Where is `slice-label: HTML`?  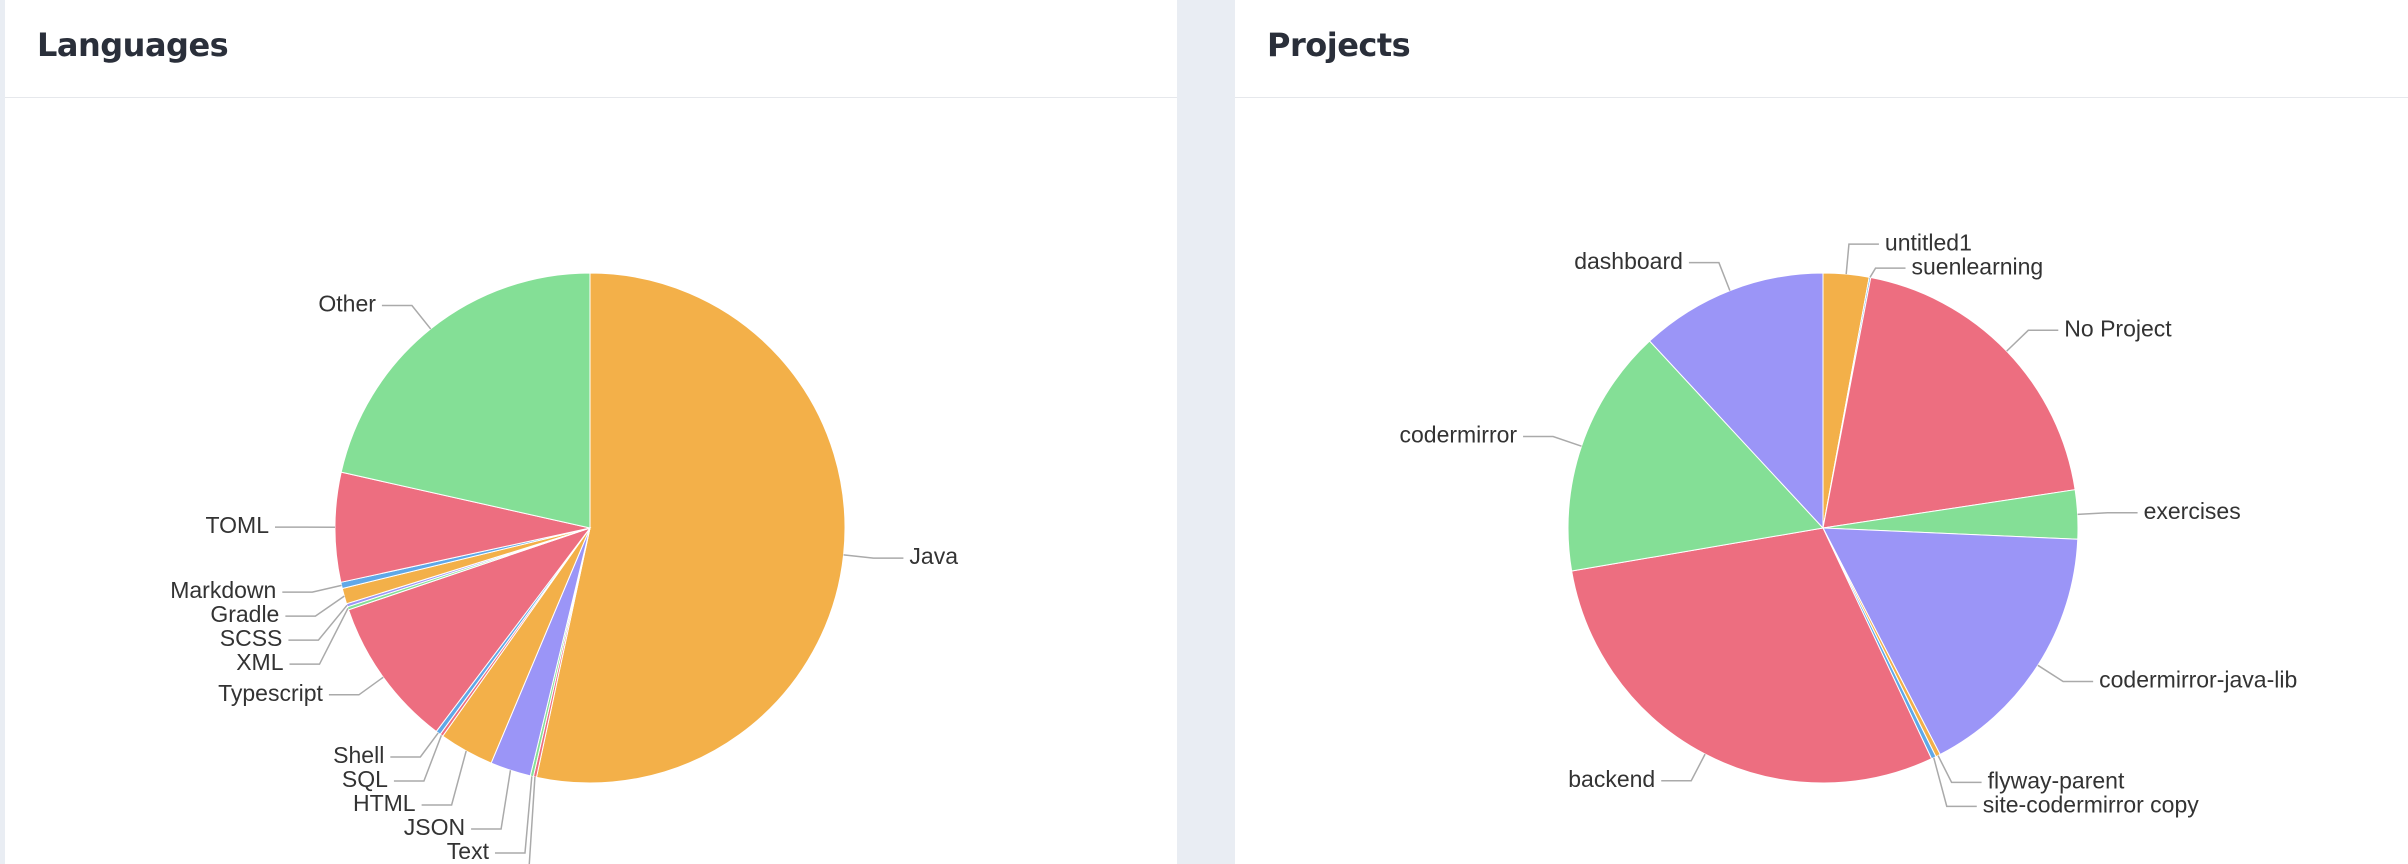
slice-label: HTML is located at coordinates (384, 803).